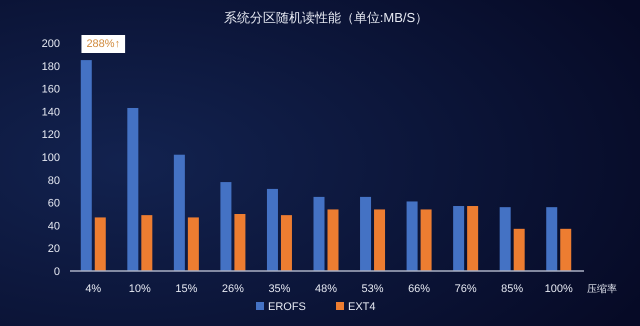 This screenshot has height=326, width=640. What do you see at coordinates (51, 66) in the screenshot?
I see `y-tick-label: 180` at bounding box center [51, 66].